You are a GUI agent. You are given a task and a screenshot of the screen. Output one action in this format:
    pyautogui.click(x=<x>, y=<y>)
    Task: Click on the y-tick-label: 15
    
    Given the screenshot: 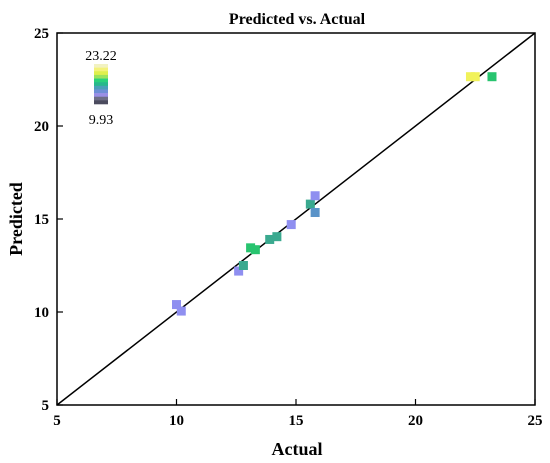 What is the action you would take?
    pyautogui.click(x=41, y=220)
    